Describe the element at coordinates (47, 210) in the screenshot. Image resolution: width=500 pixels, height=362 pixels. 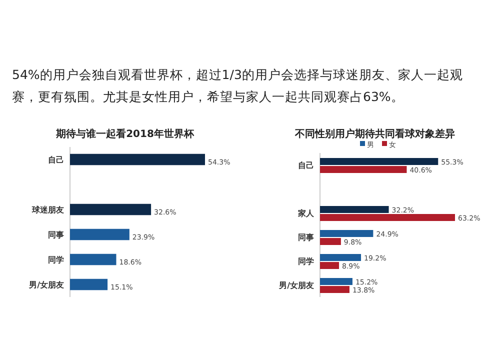
I see `y-tick-label: 球迷朋友` at that location.